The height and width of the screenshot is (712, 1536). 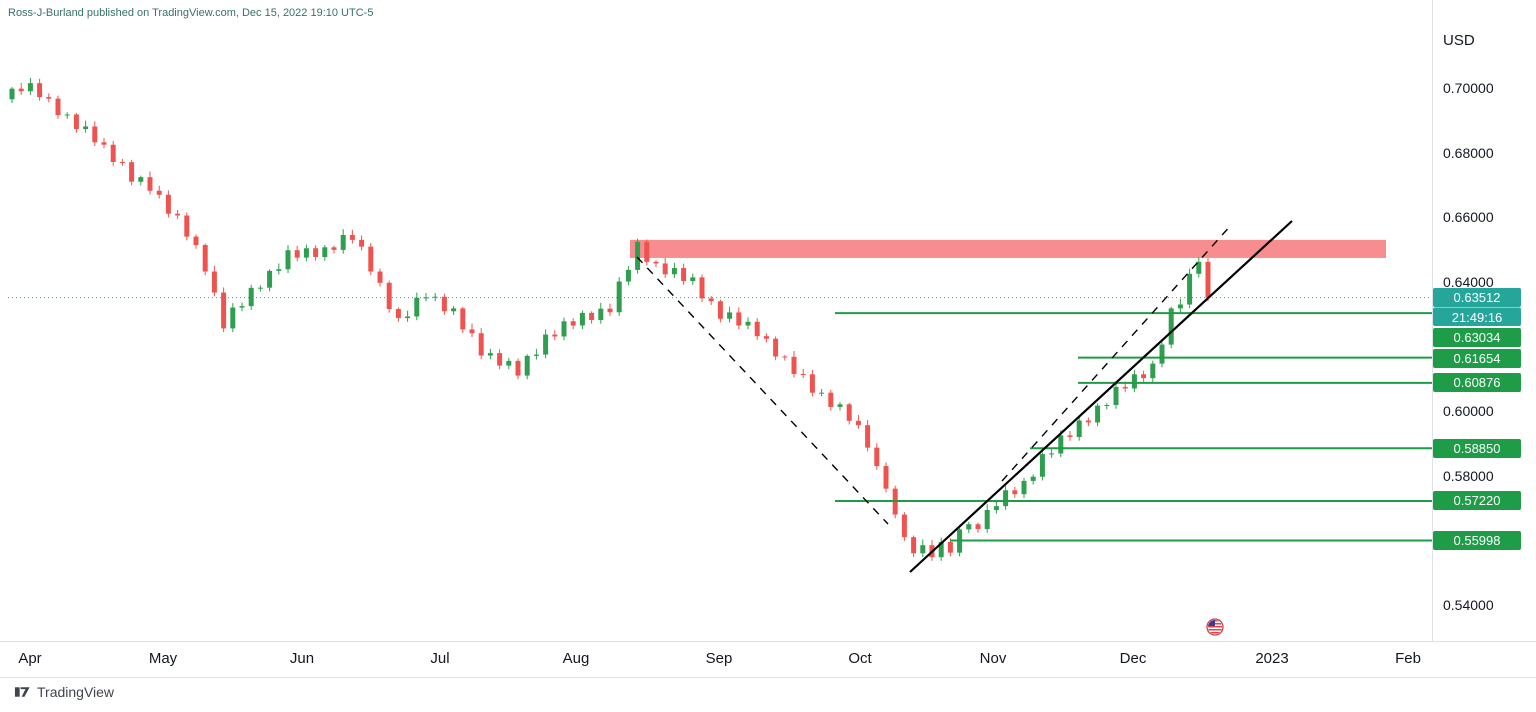 I want to click on resistance-zone, so click(x=1008, y=248).